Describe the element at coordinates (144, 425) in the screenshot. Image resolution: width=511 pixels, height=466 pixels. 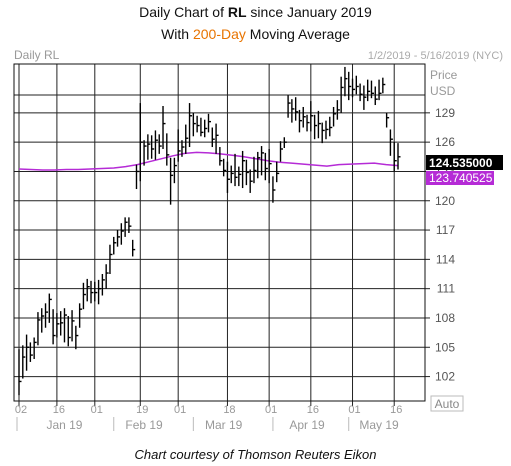
I see `x-month-tick-label: Feb 19` at that location.